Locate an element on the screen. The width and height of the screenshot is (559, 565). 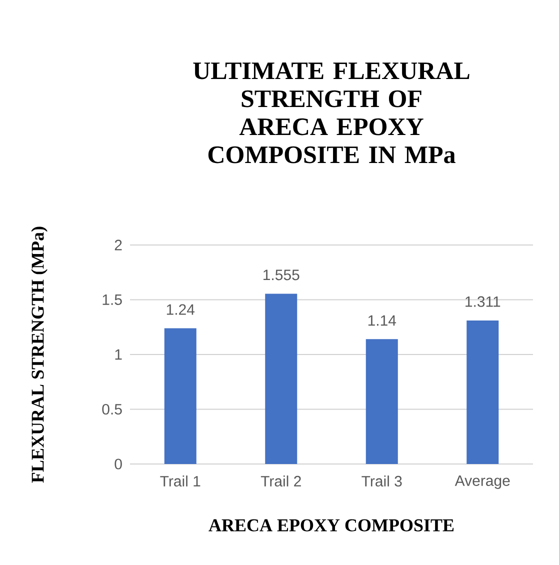
y-axis-title: FLEXURAL STRENGTH (MPa) is located at coordinates (39, 354).